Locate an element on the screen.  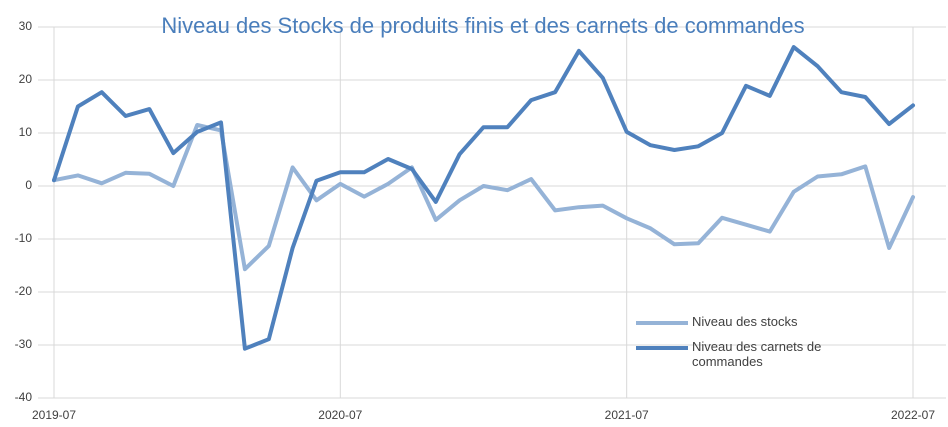
y-tick-label: -30 is located at coordinates (24, 344).